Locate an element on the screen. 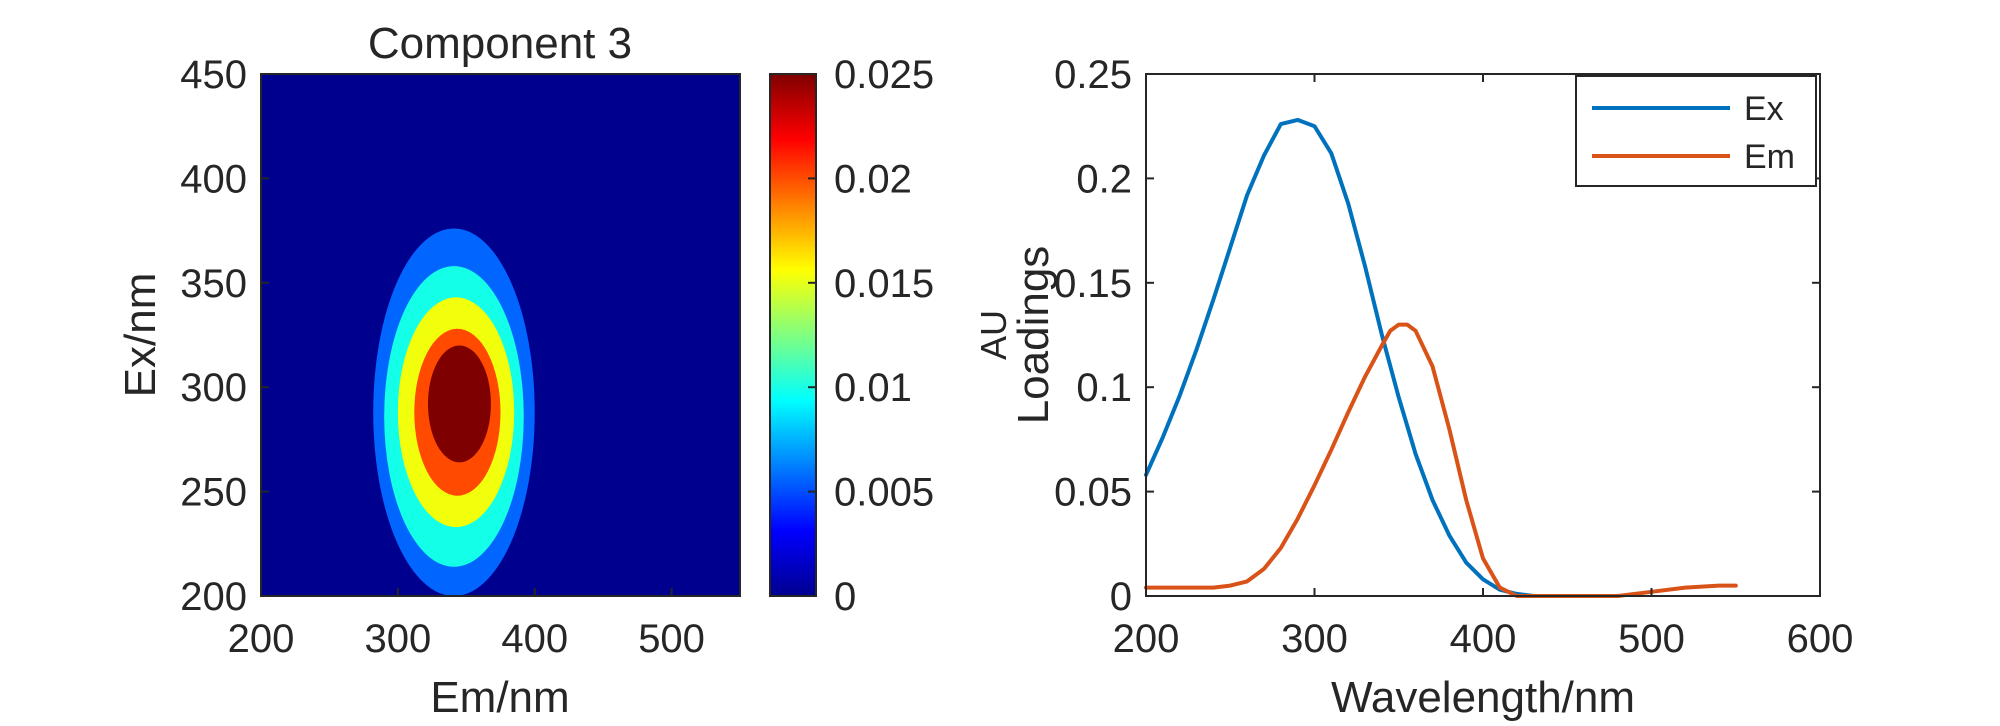  legend: Ex Em is located at coordinates (1696, 131).